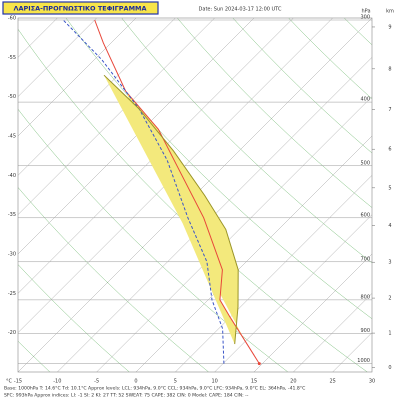 The width and height of the screenshot is (400, 404). Describe the element at coordinates (79, 9) in the screenshot. I see `chart-title: ΛΑΡΙΣΑ-ΠΡΟΓΝΩΣΤΙΚΟ ΤΕΦΙΓΡΑΜΜΑ` at that location.